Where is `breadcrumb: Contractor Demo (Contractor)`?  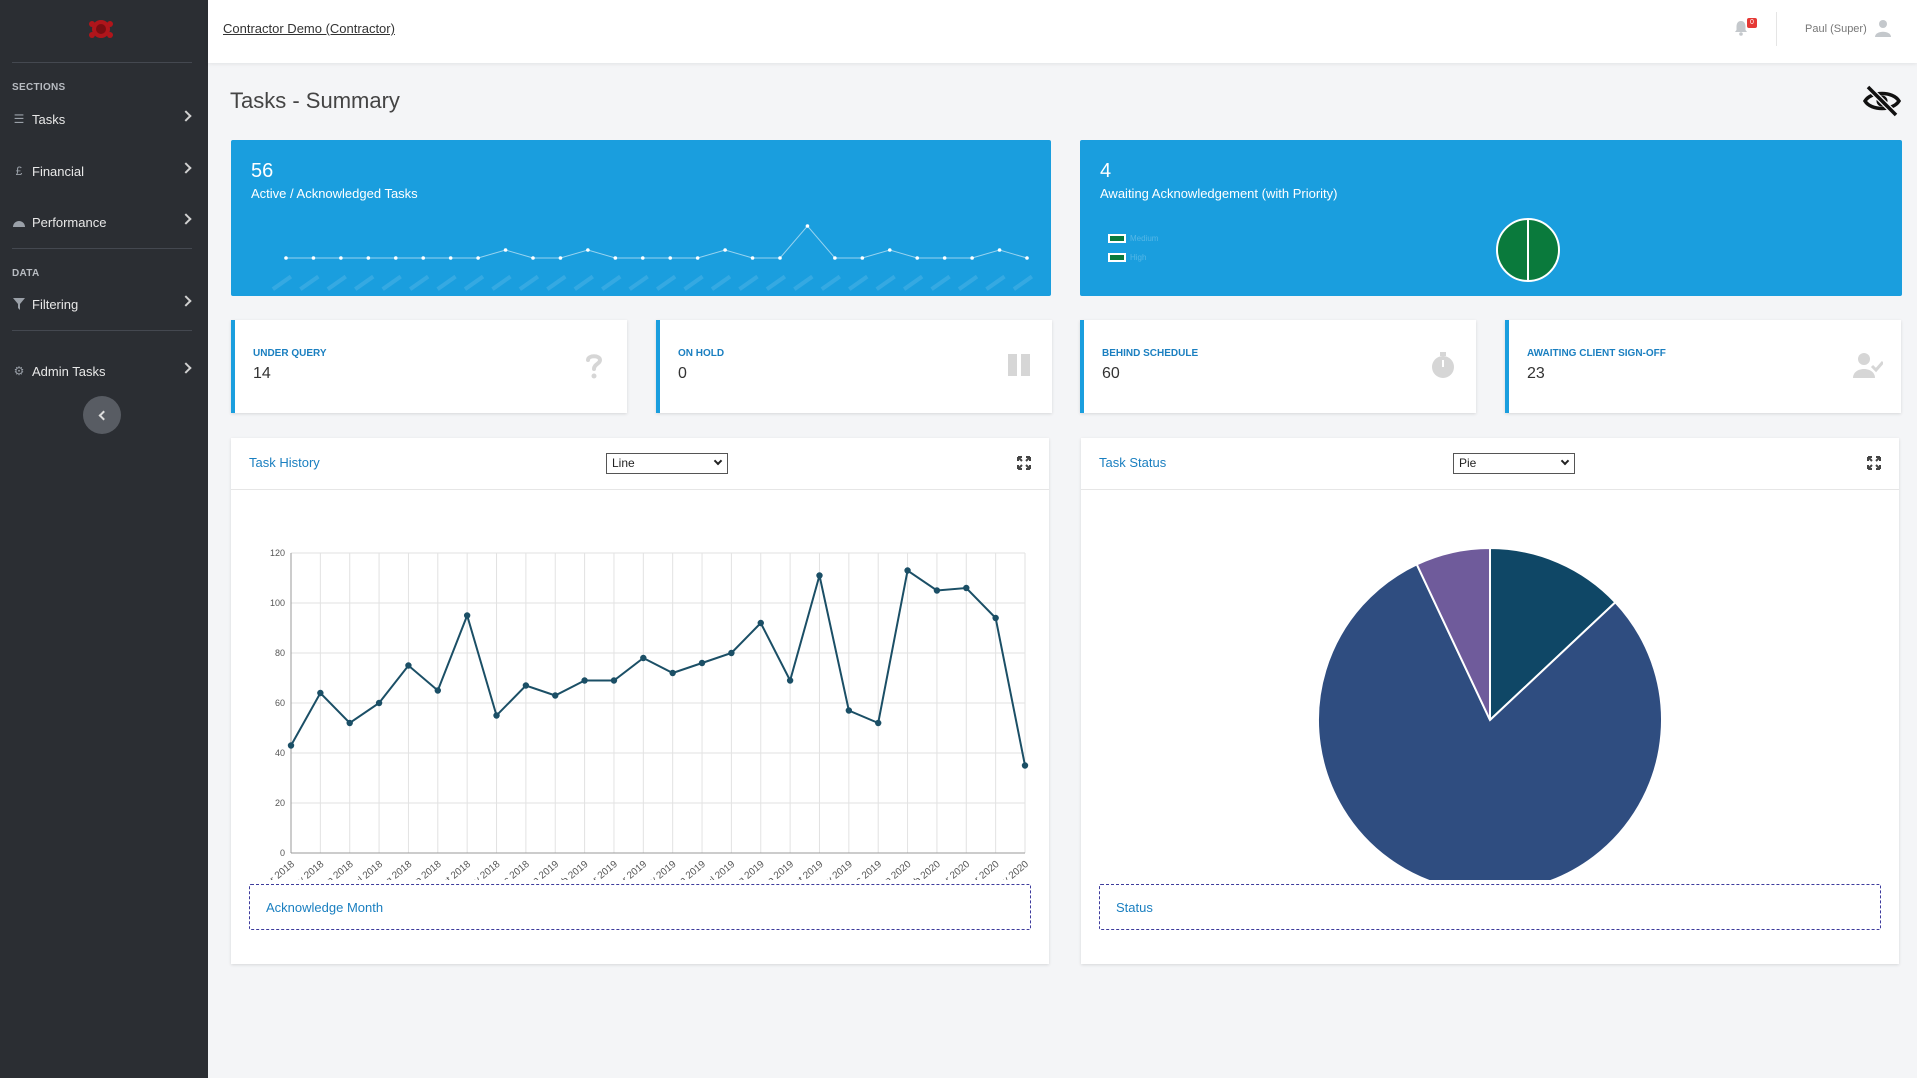
breadcrumb: Contractor Demo (Contractor) is located at coordinates (309, 28).